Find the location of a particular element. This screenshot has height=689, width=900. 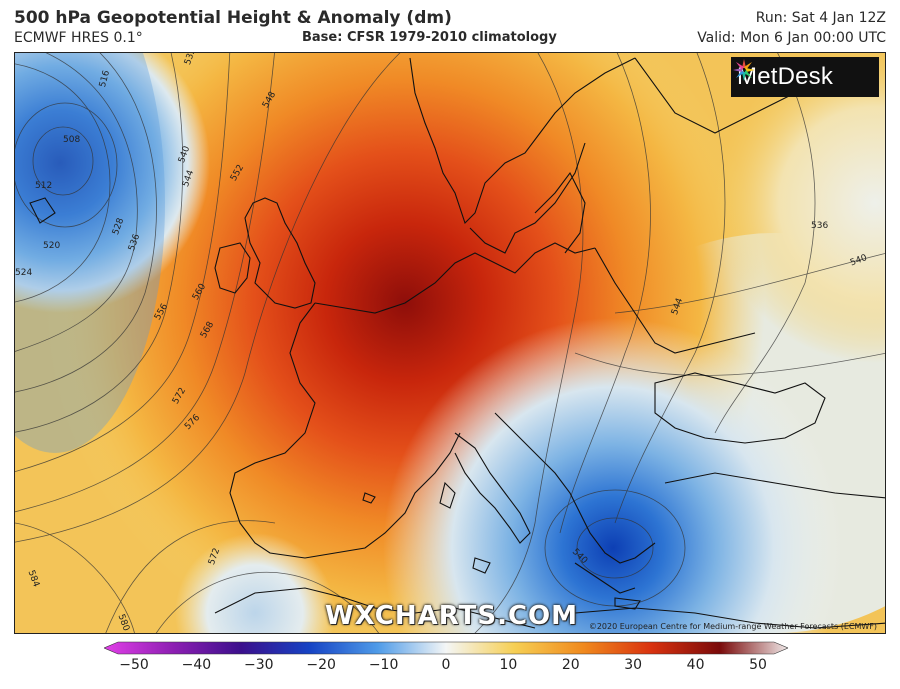

run-time: Run: Sat 4 Jan 12Z is located at coordinates (820, 18).